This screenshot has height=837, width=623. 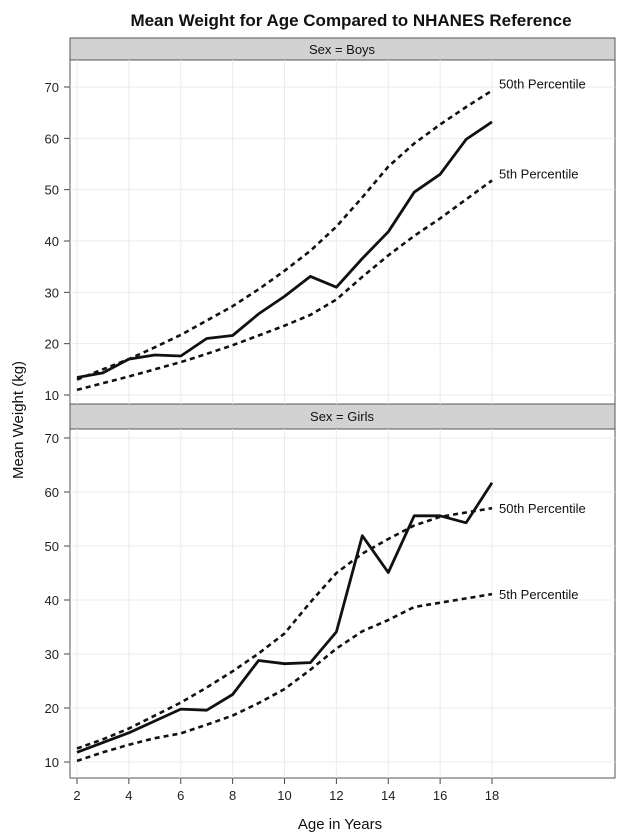 What do you see at coordinates (542, 508) in the screenshot?
I see `p50-label-girls: 50th Percentile` at bounding box center [542, 508].